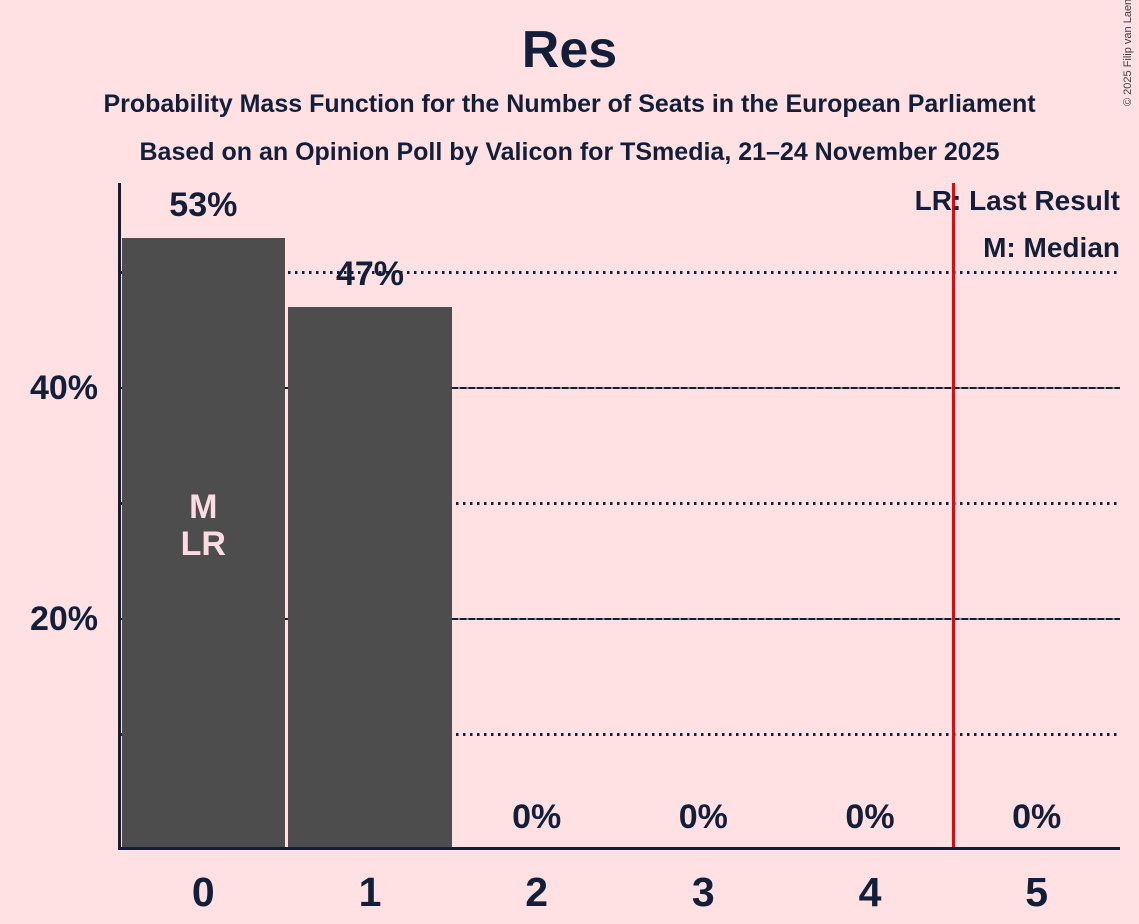 The width and height of the screenshot is (1139, 924). Describe the element at coordinates (1017, 200) in the screenshot. I see `legend-last-result: LR: Last Result` at that location.